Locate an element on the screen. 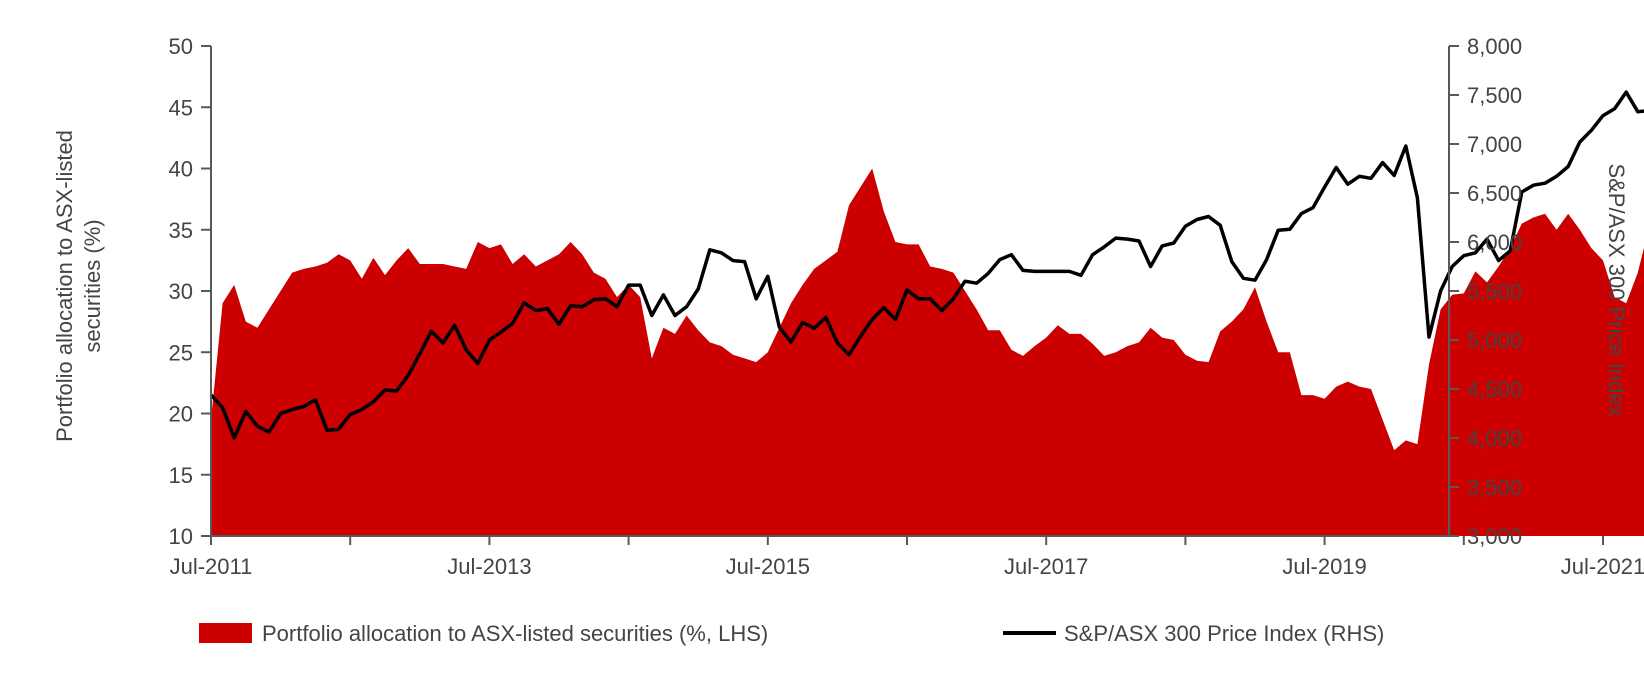 The width and height of the screenshot is (1644, 687). right-axis-title: S&P/ASX 300 Price Index is located at coordinates (1616, 289).